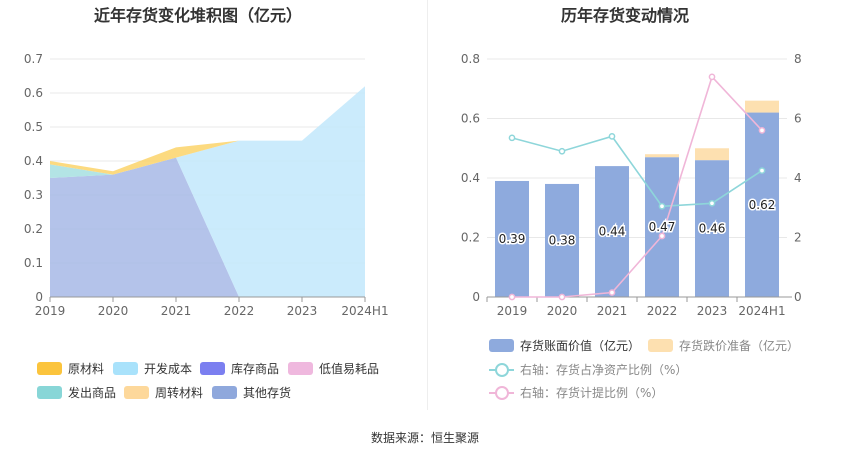  I want to click on legend-item-shipped-goods: 发出商品, so click(76, 392).